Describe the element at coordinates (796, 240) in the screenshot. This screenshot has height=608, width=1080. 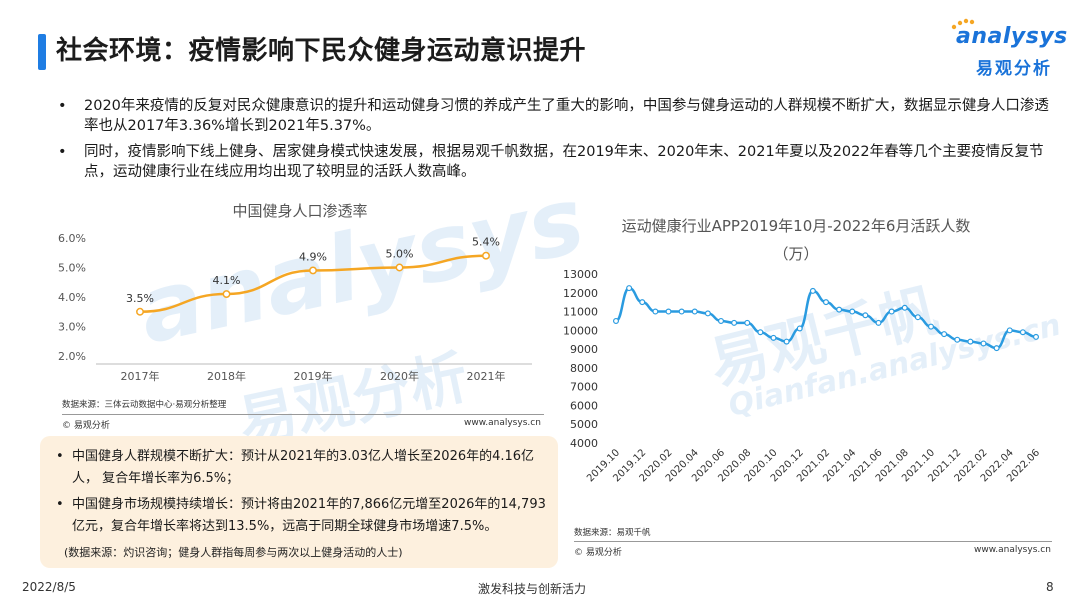
I see `right-chart-title: 运动健康行业APP2019年10月-2022年6月活跃人数（万）` at that location.